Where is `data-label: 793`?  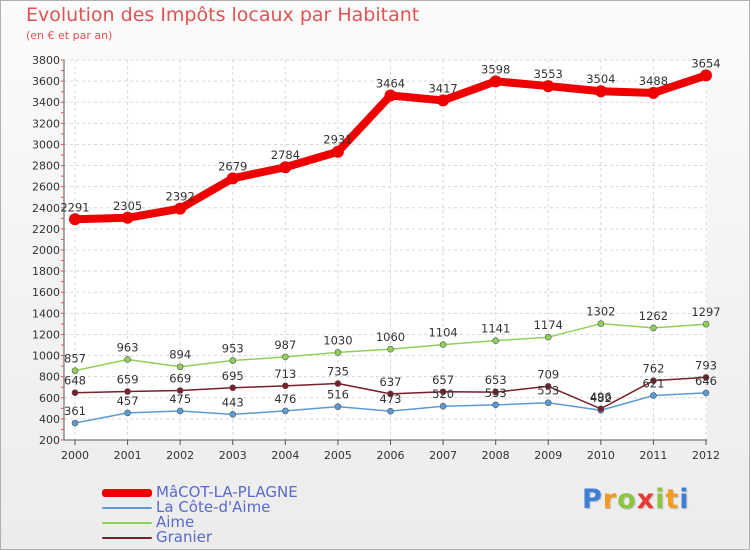
data-label: 793 is located at coordinates (706, 365).